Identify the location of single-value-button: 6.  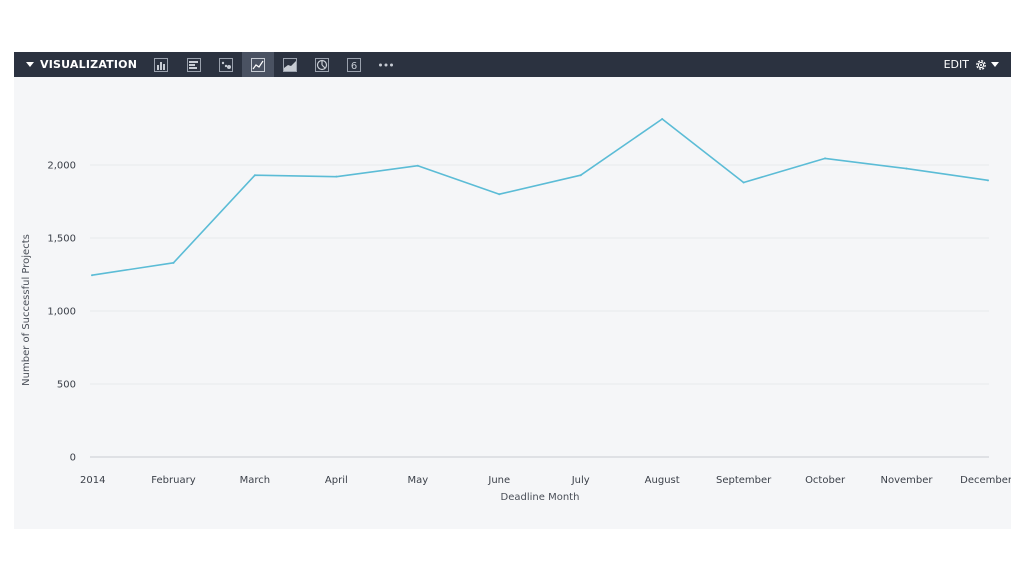
(354, 64).